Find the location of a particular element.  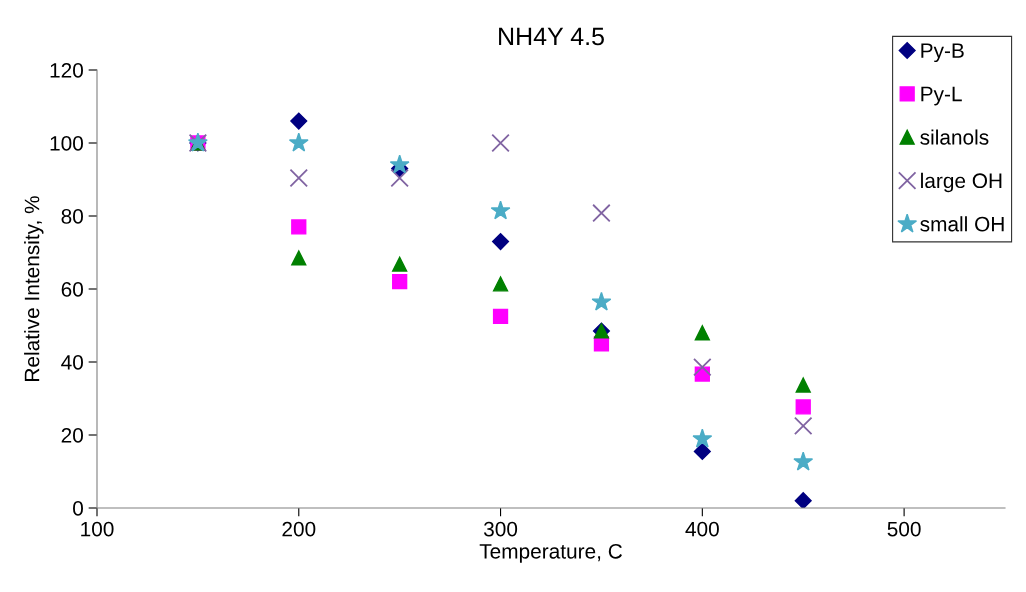

legend-label: Py-B is located at coordinates (942, 53).